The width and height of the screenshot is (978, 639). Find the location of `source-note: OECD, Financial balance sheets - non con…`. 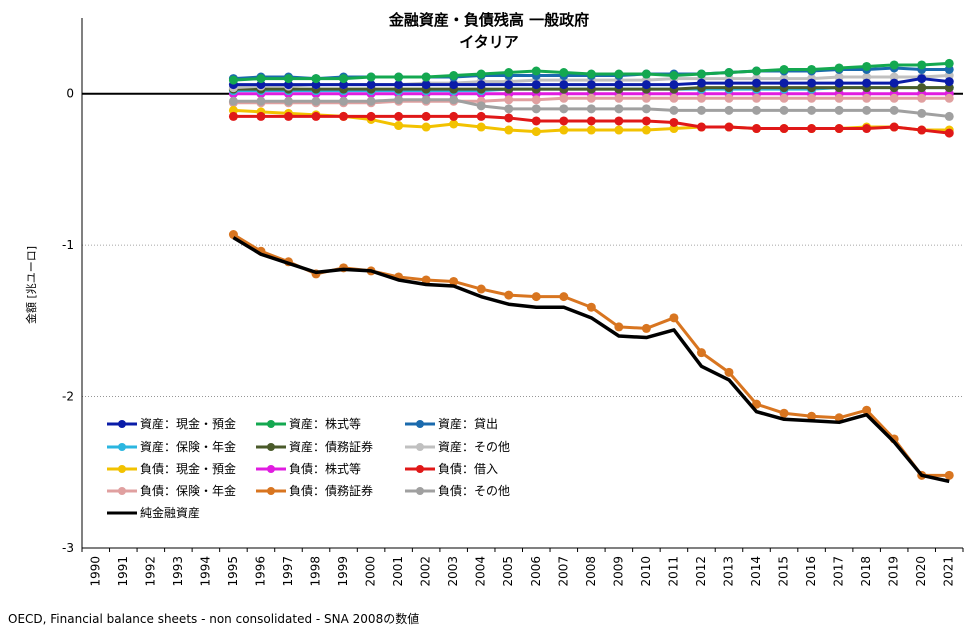

source-note: OECD, Financial balance sheets - non con… is located at coordinates (214, 619).